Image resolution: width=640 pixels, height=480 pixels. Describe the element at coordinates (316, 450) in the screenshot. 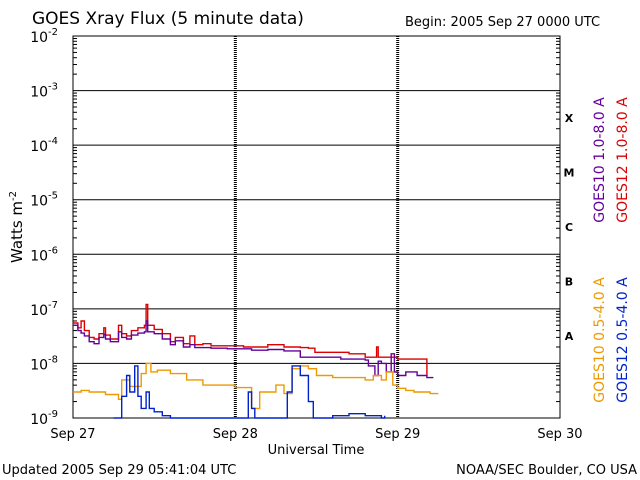

I see `x-axis-label: Universal Time` at that location.